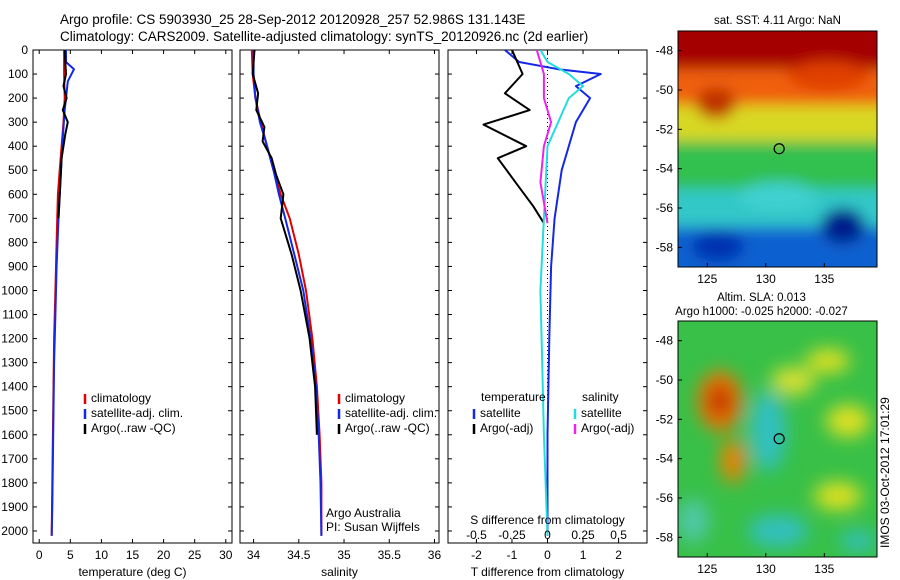 The height and width of the screenshot is (580, 900). Describe the element at coordinates (777, 125) in the screenshot. I see `map-band` at that location.